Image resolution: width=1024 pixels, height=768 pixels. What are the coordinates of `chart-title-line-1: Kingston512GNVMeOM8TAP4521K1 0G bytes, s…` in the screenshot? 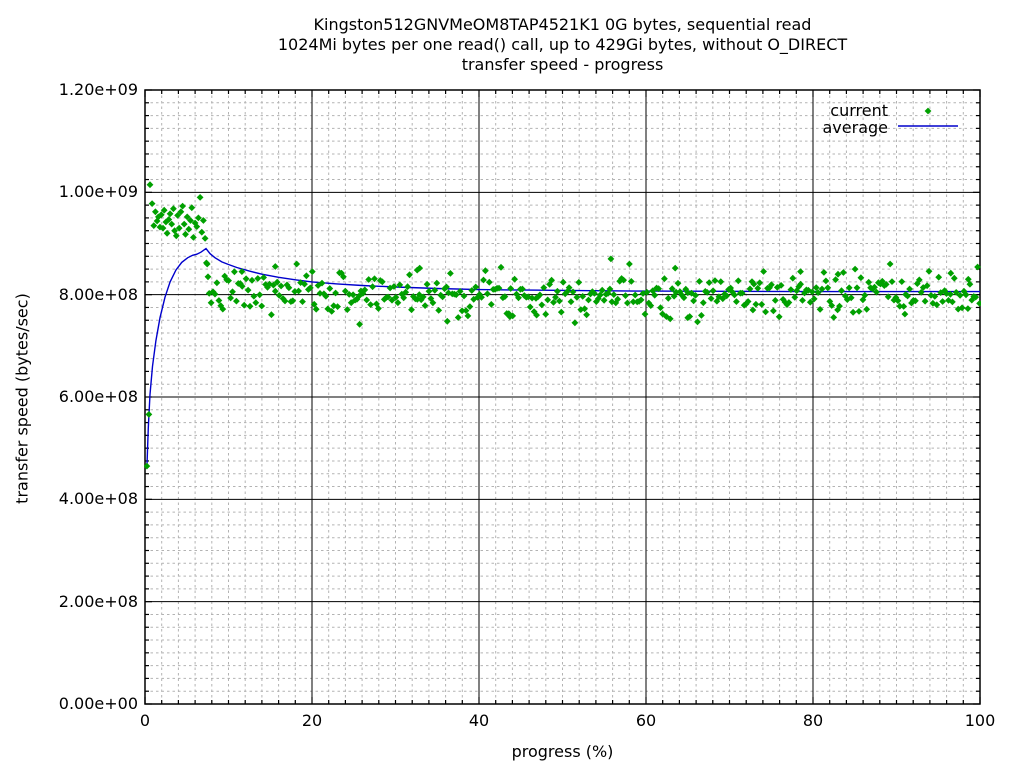 It's located at (562, 24).